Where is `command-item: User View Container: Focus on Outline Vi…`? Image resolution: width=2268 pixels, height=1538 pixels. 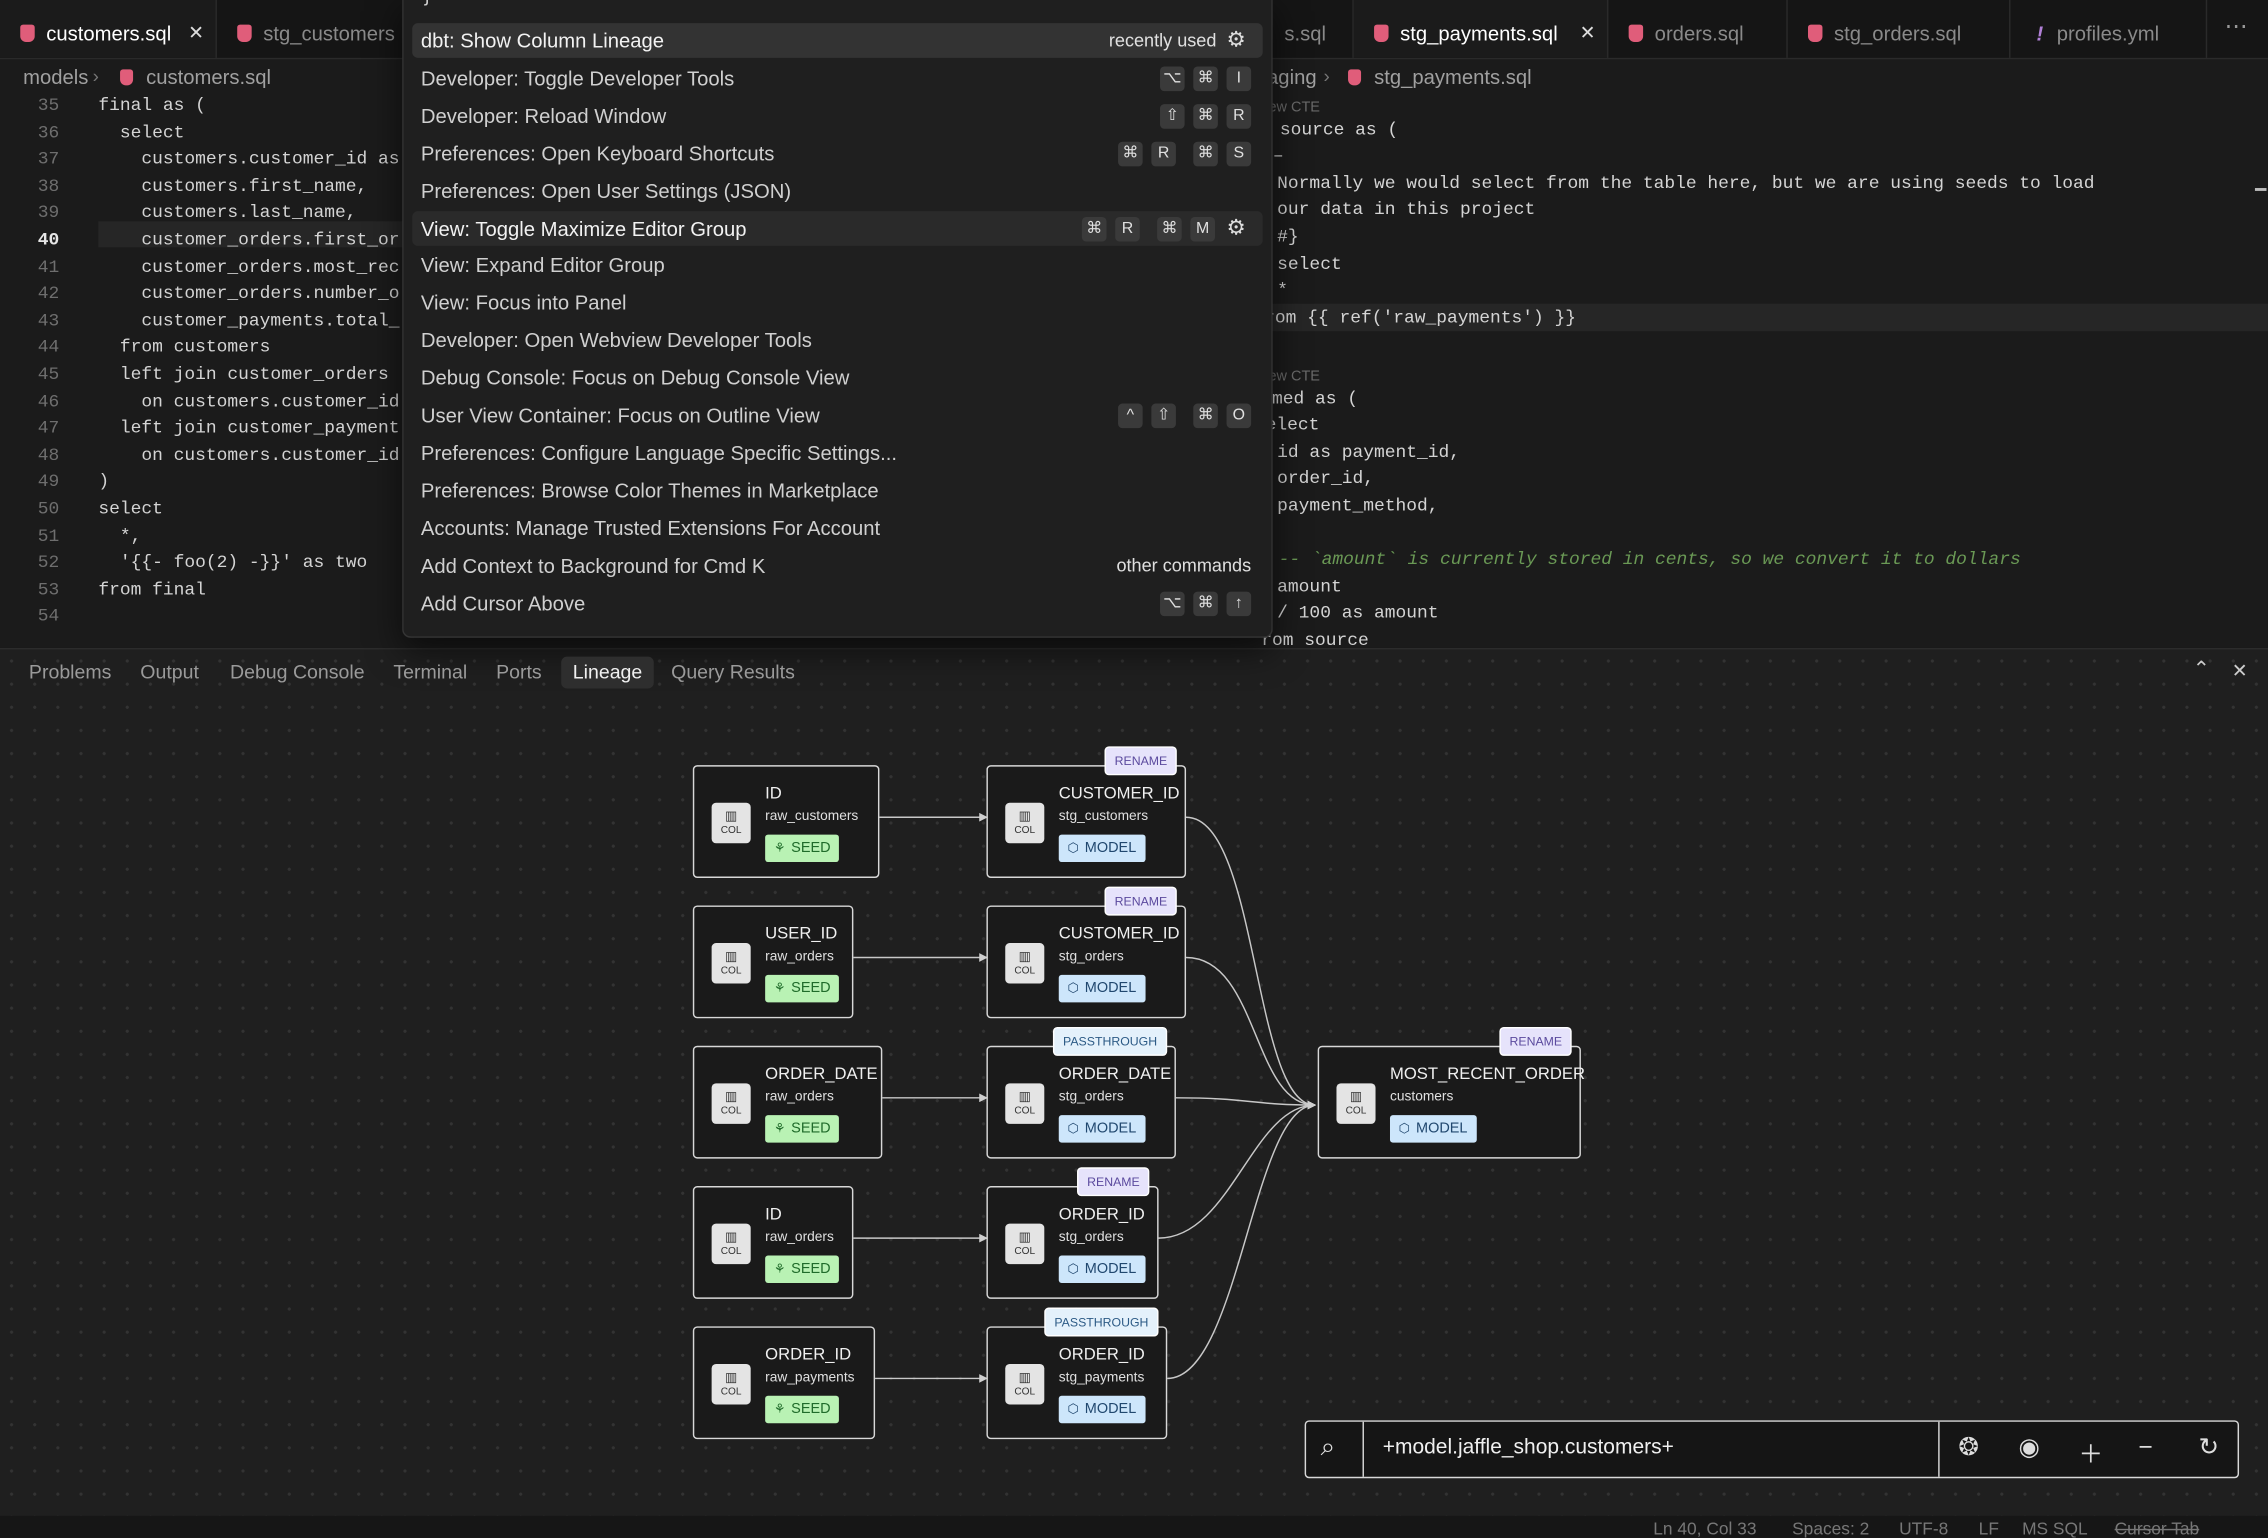
command-item: User View Container: Focus on Outline Vi… is located at coordinates (837, 415).